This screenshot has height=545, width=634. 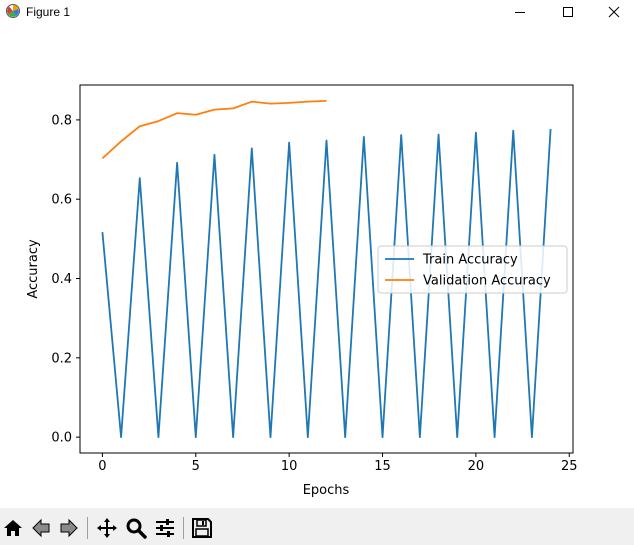 What do you see at coordinates (196, 466) in the screenshot?
I see `x-tick-label: 5` at bounding box center [196, 466].